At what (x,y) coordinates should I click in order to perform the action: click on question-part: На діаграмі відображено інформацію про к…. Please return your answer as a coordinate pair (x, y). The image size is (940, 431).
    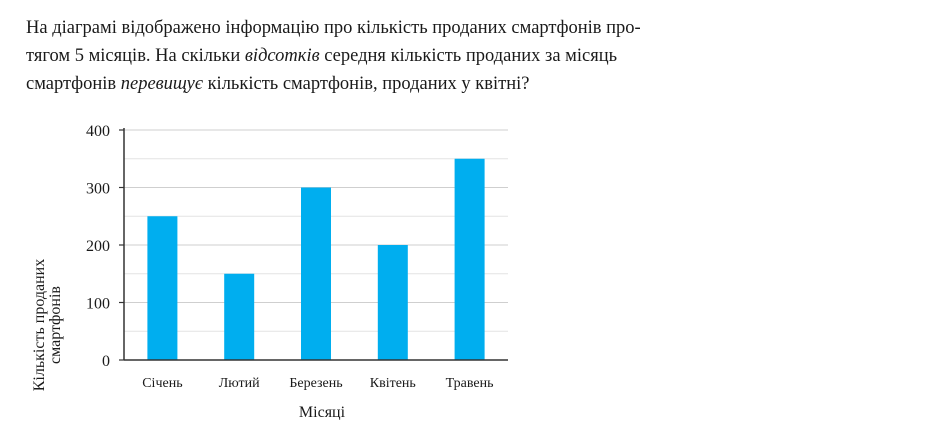
    Looking at the image, I should click on (333, 28).